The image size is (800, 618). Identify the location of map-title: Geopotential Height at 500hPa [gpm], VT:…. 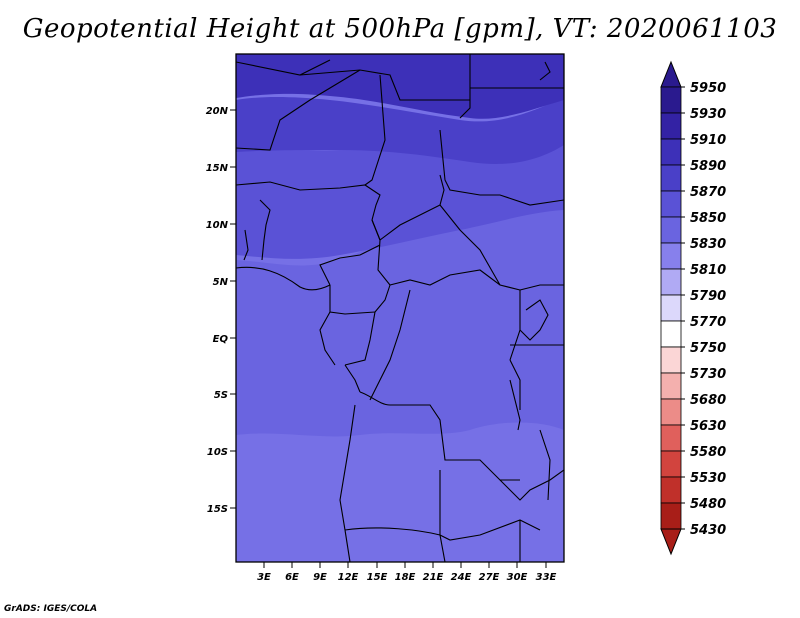
(400, 29).